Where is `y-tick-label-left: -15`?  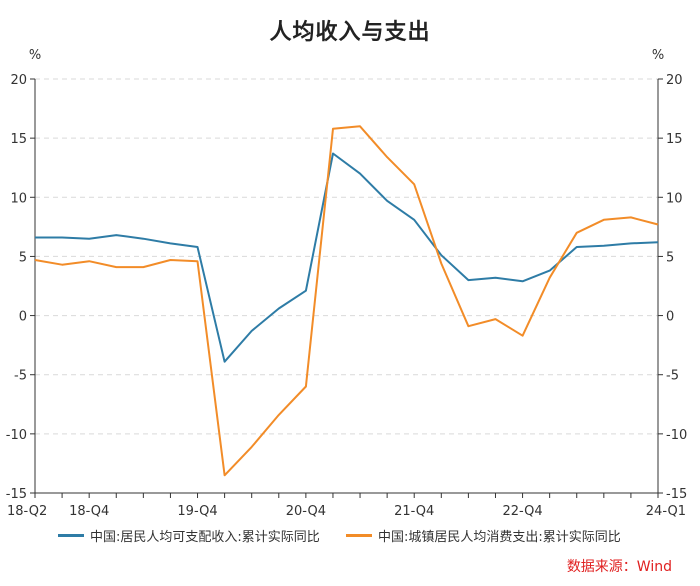
y-tick-label-left: -15 is located at coordinates (16, 494).